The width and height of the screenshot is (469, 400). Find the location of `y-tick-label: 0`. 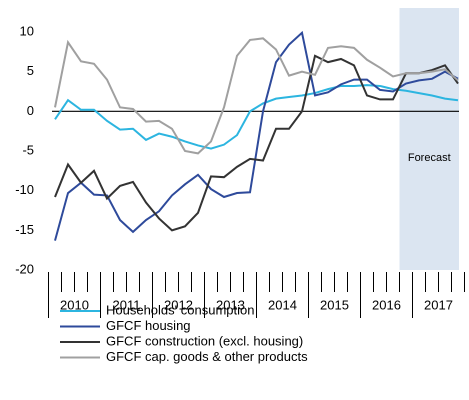

y-tick-label: 0 is located at coordinates (30, 110).